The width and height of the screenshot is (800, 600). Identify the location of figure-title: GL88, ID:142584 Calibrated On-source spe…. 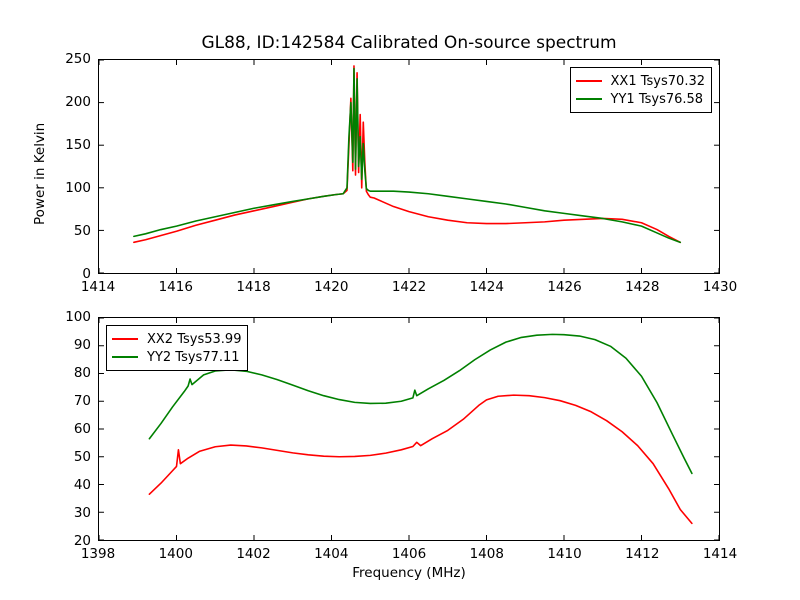
(409, 43).